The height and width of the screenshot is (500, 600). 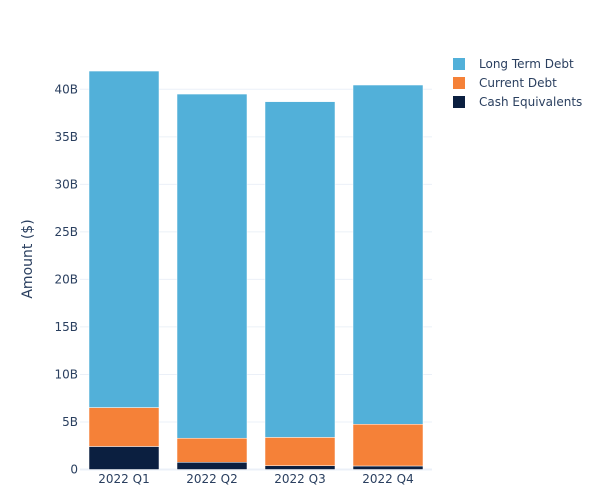 What do you see at coordinates (66, 137) in the screenshot?
I see `y-tick-label: 35B` at bounding box center [66, 137].